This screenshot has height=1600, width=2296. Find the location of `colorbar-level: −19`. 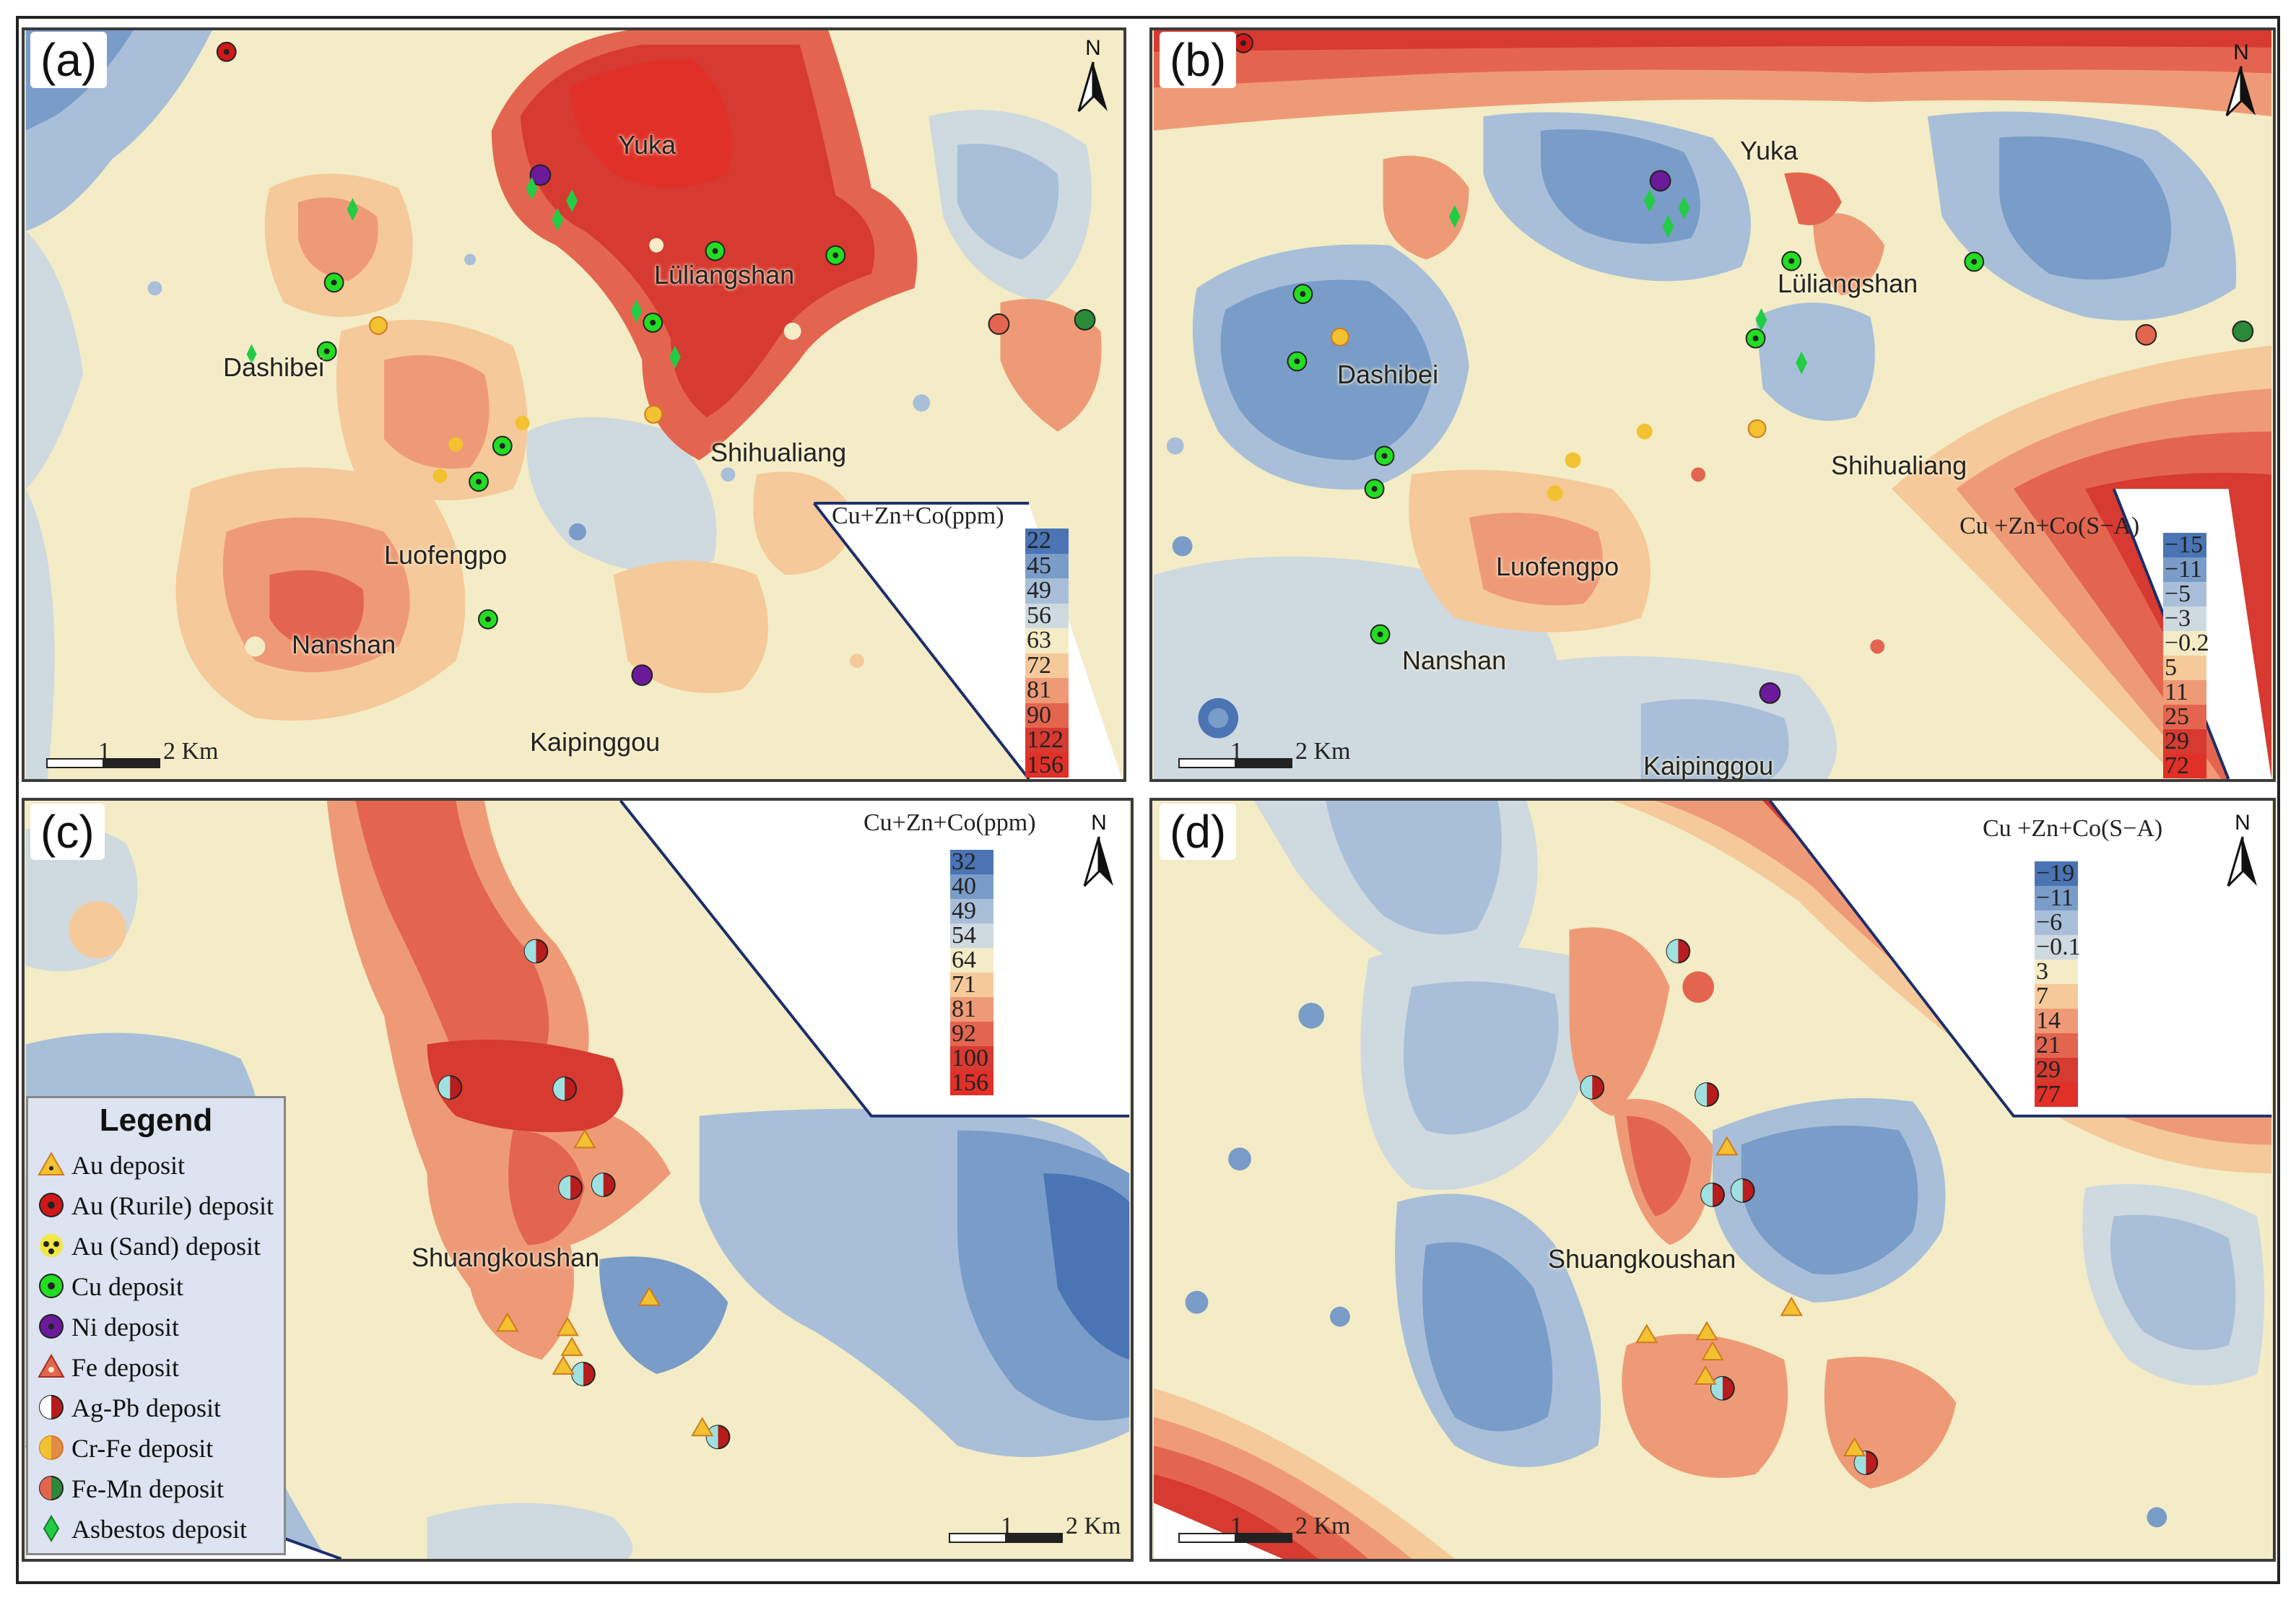

colorbar-level: −19 is located at coordinates (2063, 873).